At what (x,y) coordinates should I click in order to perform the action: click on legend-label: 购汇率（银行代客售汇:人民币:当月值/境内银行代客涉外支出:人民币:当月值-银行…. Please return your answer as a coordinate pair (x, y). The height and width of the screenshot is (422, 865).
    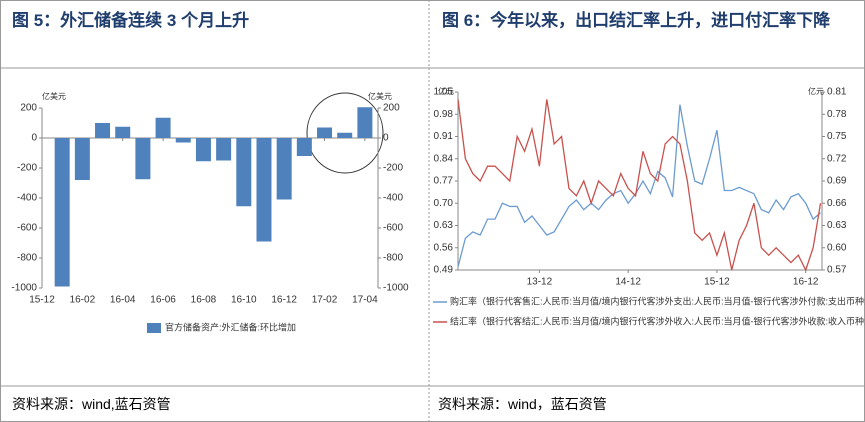
    Looking at the image, I should click on (657, 300).